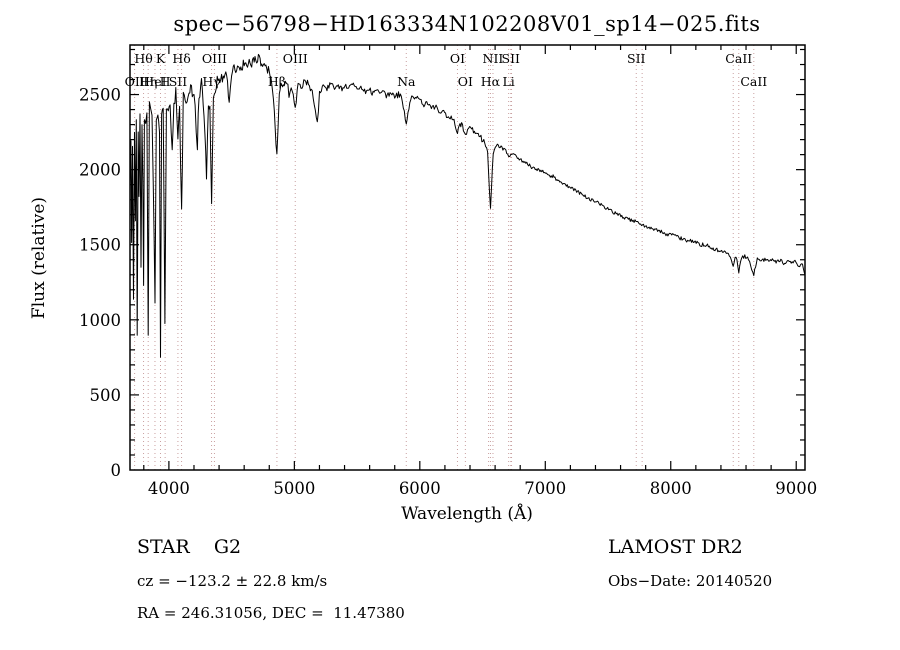 This screenshot has width=900, height=650. What do you see at coordinates (675, 547) in the screenshot?
I see `survey-release-text: LAMOST DR2` at bounding box center [675, 547].